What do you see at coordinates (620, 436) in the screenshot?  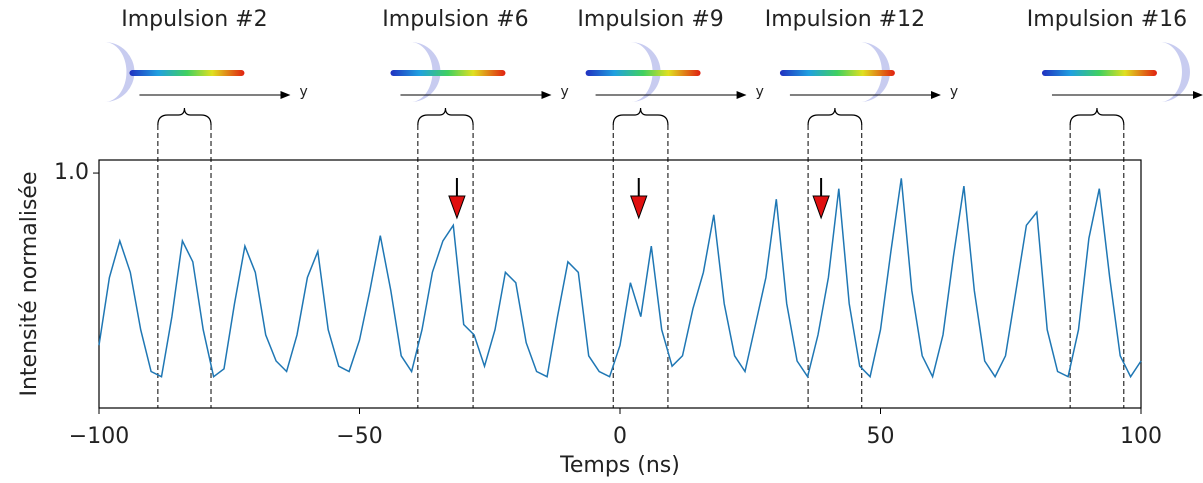 I see `x-tick-label: 0` at bounding box center [620, 436].